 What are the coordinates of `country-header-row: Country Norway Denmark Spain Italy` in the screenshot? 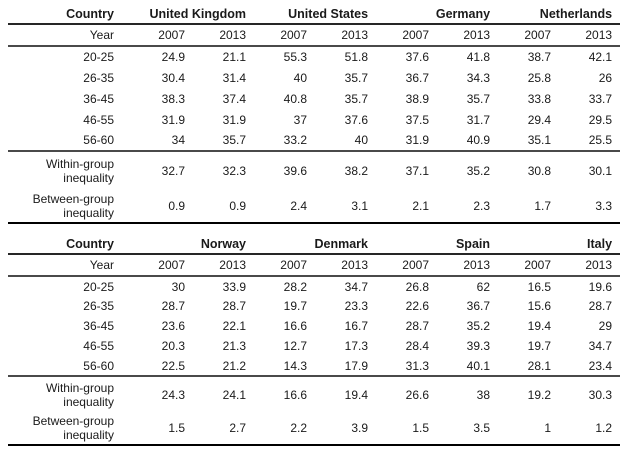 It's located at (314, 245).